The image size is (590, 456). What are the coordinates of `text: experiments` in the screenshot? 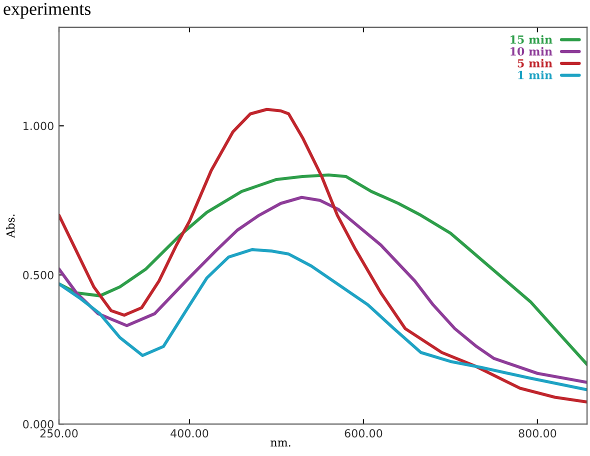 It's located at (47, 10).